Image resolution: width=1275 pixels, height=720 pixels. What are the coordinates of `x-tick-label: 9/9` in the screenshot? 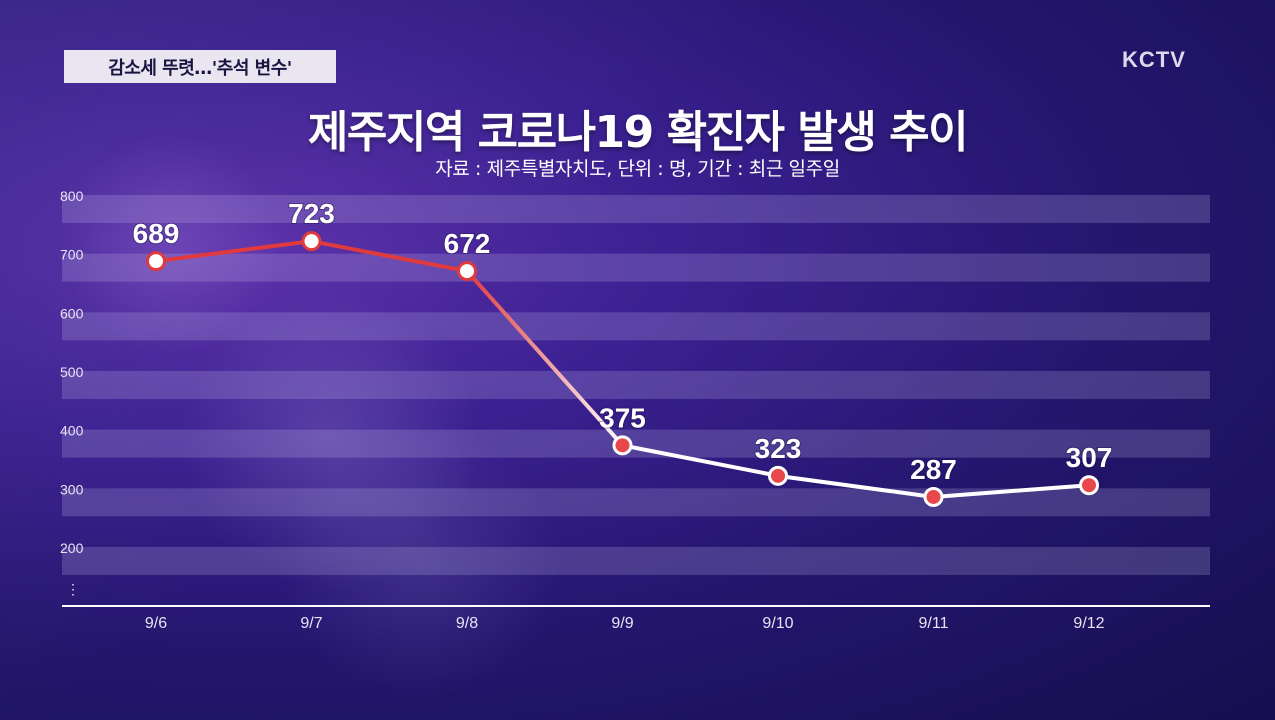 It's located at (622, 623).